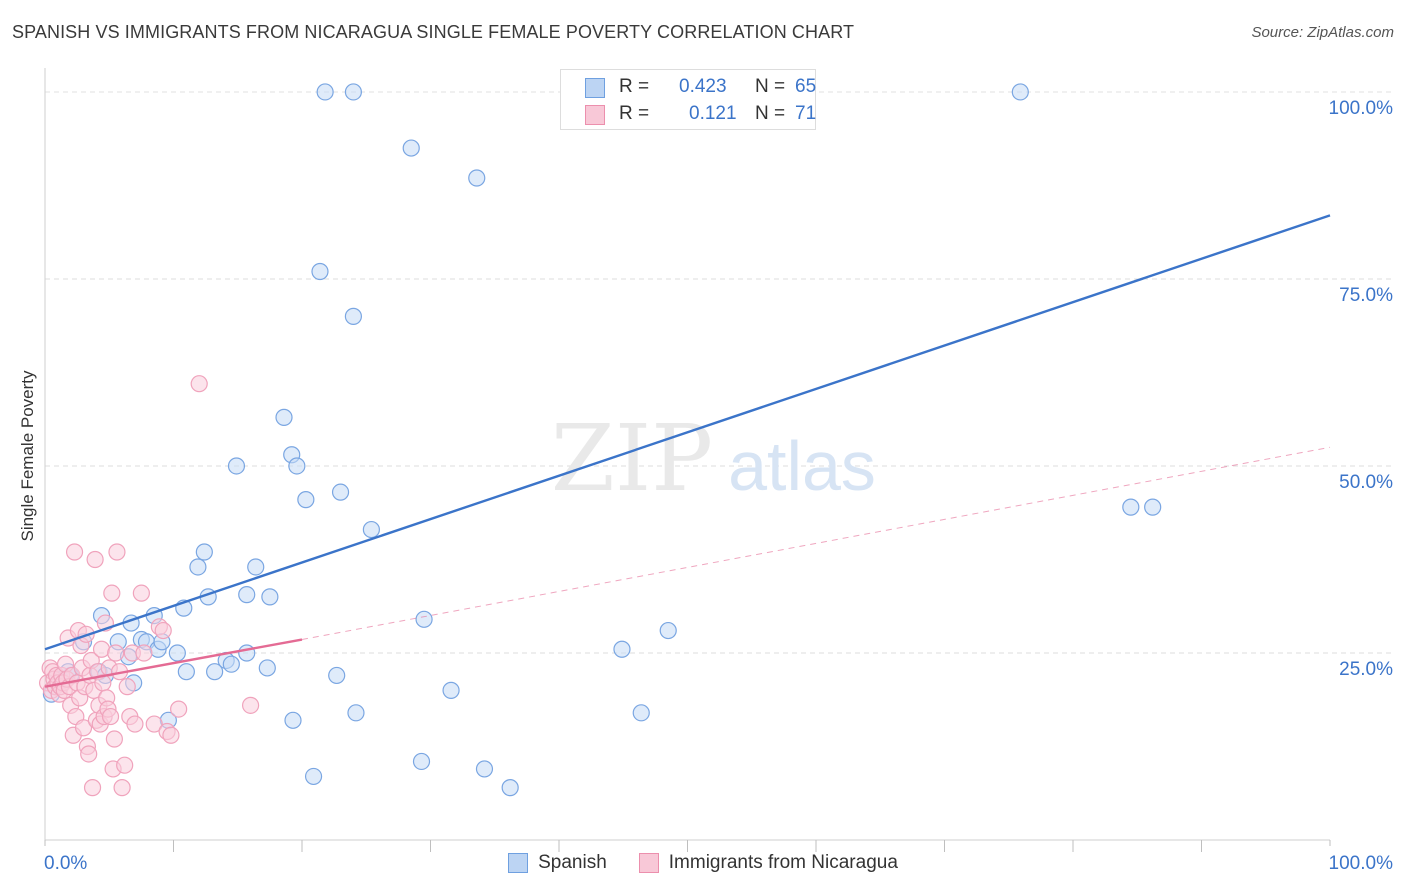 The height and width of the screenshot is (892, 1406). What do you see at coordinates (1366, 669) in the screenshot?
I see `y-tick-label: 25.0%` at bounding box center [1366, 669].